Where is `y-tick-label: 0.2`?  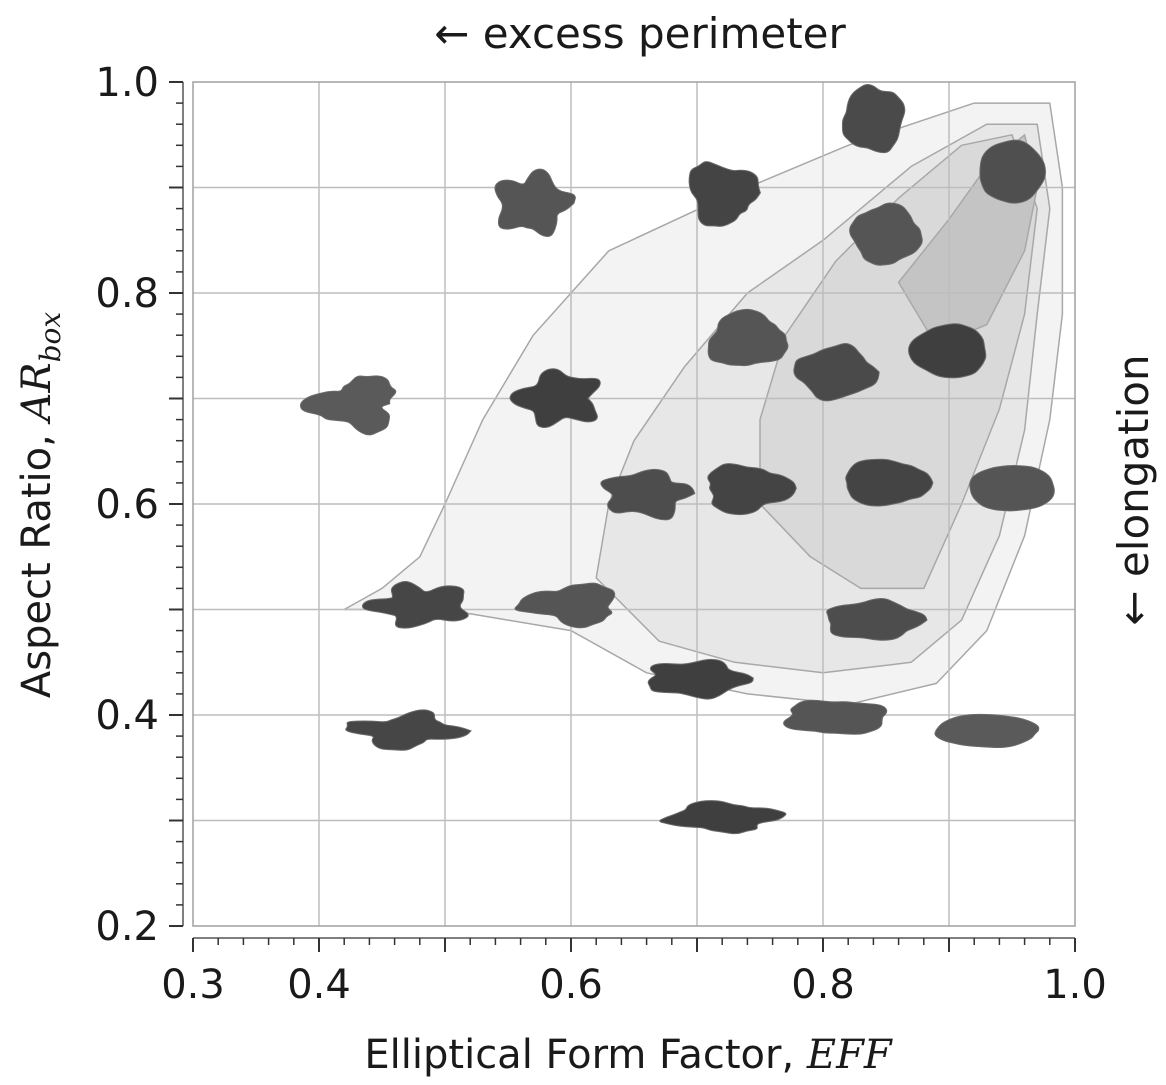
y-tick-label: 0.2 is located at coordinates (127, 927).